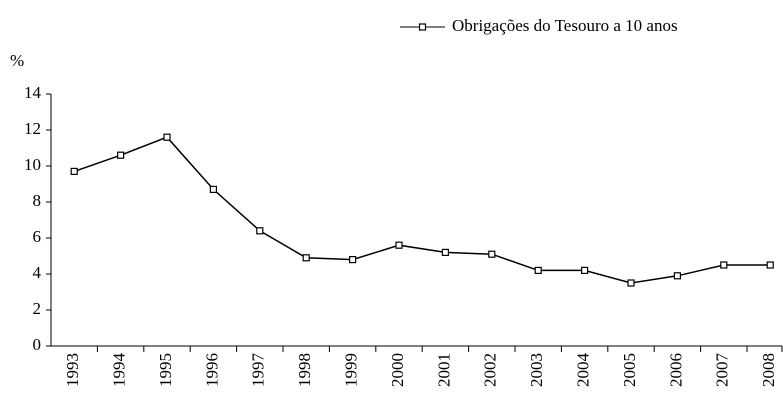 This screenshot has height=406, width=783. I want to click on x-tick-label: 2002, so click(490, 370).